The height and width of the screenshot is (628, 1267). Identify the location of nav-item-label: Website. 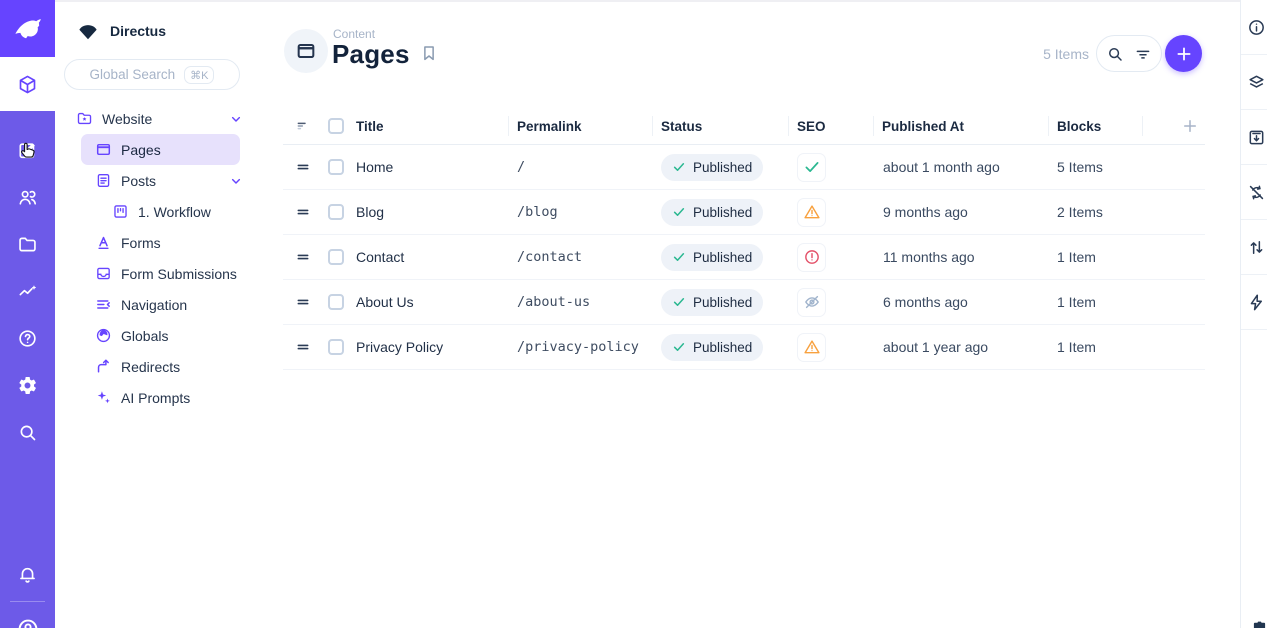
(127, 118).